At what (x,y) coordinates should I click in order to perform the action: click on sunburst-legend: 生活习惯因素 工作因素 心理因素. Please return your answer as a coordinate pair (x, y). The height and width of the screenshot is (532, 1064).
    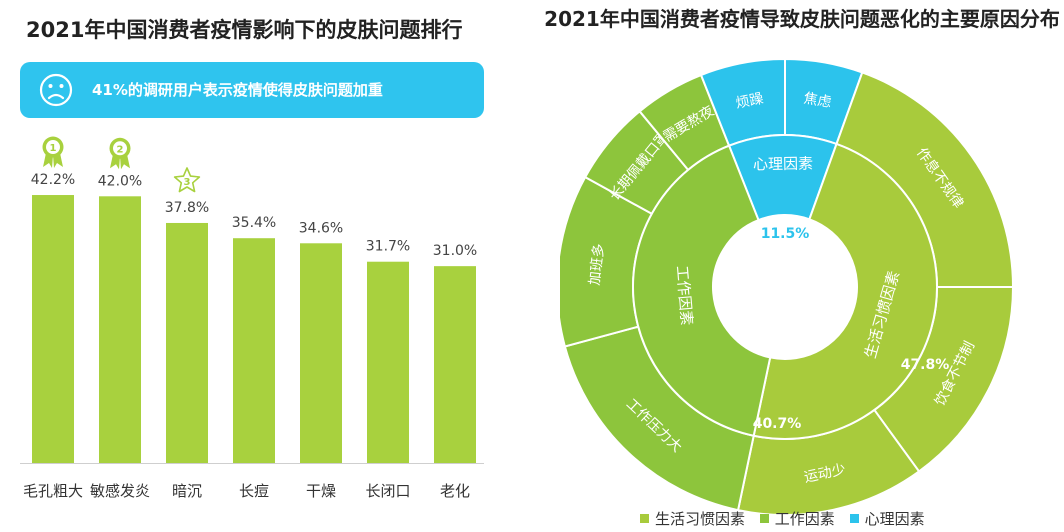
    Looking at the image, I should click on (787, 518).